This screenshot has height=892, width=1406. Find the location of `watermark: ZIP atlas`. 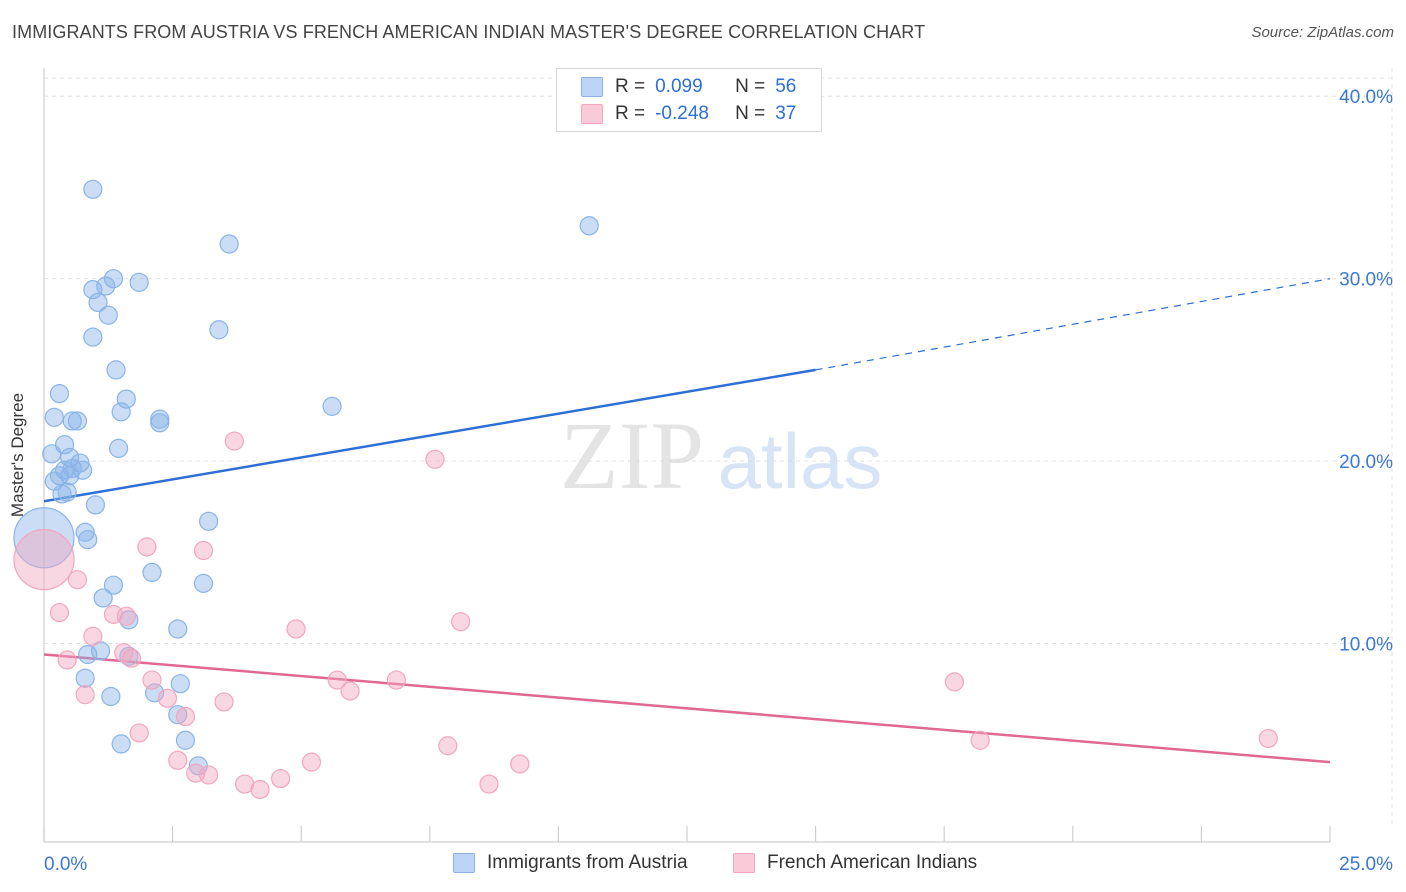

watermark: ZIP atlas is located at coordinates (721, 455).